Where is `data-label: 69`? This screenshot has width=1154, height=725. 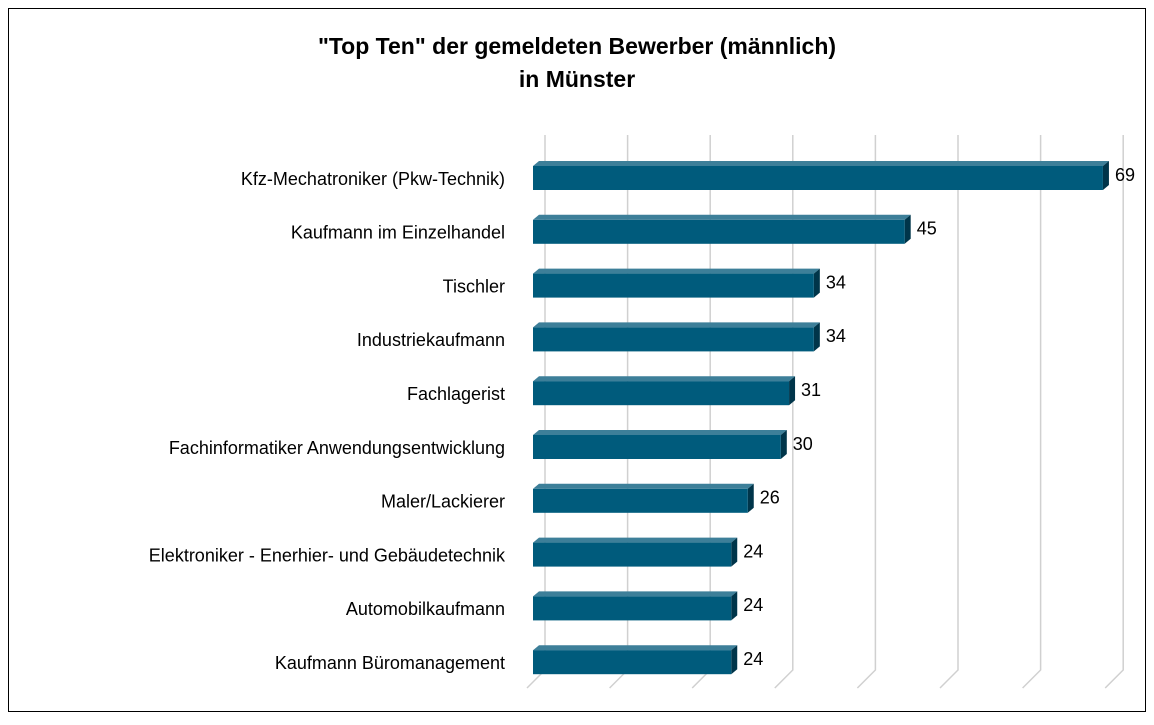
data-label: 69 is located at coordinates (1125, 175).